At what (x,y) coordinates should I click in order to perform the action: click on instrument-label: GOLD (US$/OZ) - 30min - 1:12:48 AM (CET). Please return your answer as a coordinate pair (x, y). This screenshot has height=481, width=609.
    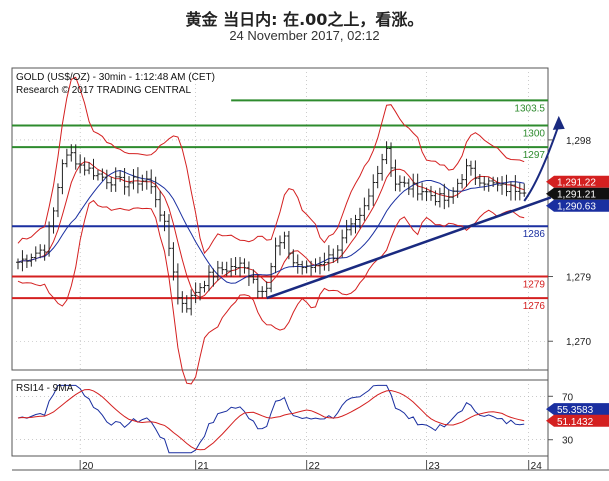
    Looking at the image, I should click on (115, 77).